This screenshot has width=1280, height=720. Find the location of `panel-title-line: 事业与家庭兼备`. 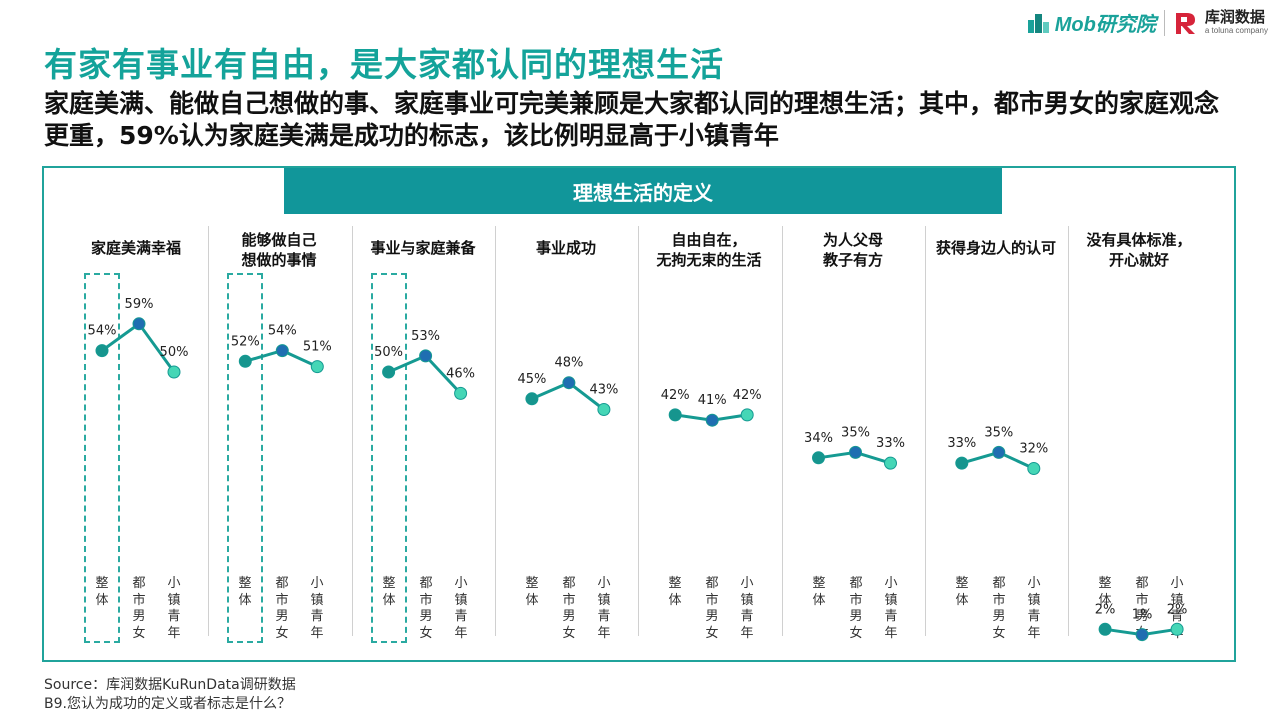

panel-title-line: 事业与家庭兼备 is located at coordinates (423, 248).